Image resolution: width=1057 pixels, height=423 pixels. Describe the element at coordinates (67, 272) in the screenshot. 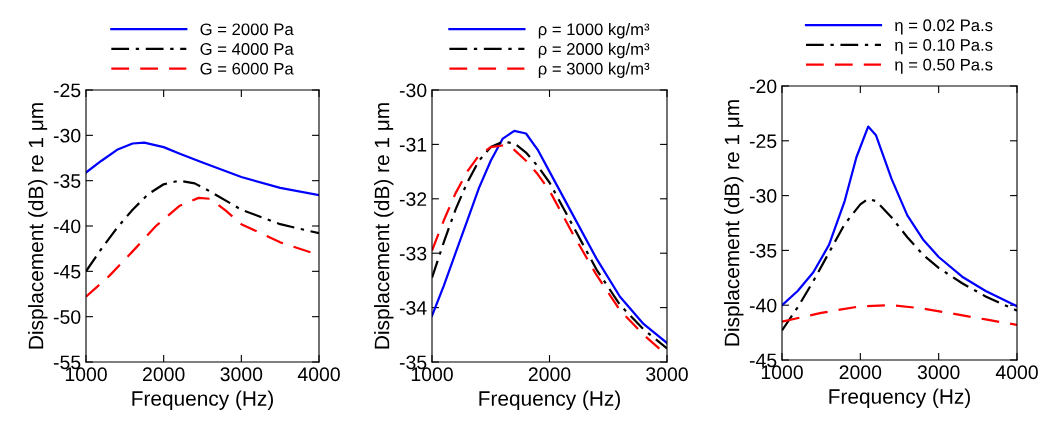

I see `y-tick-label: -45` at that location.